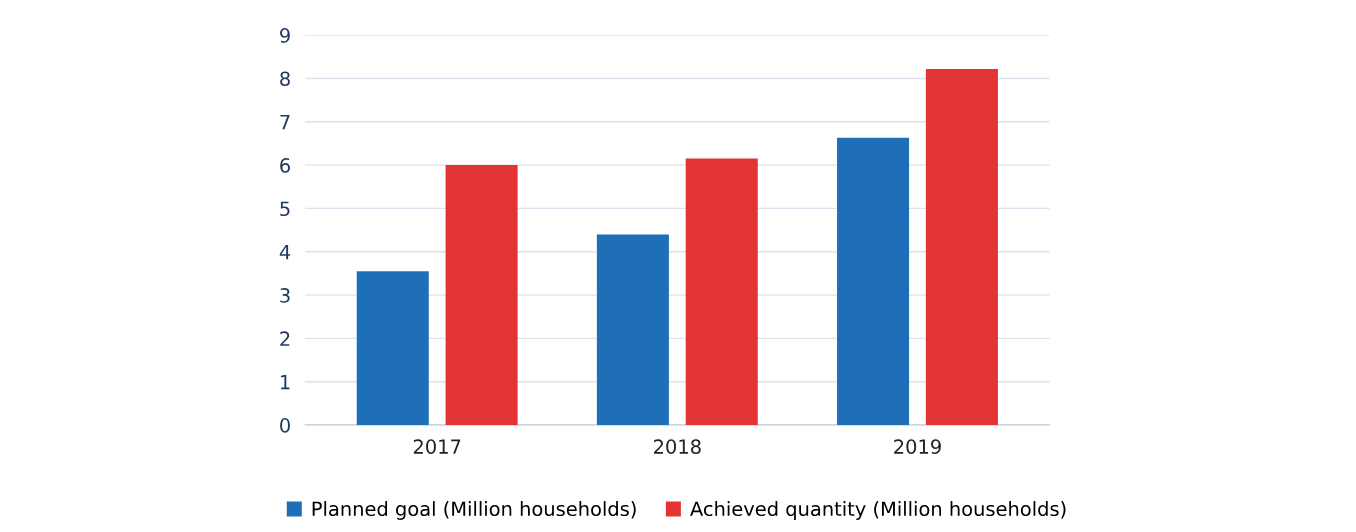 The height and width of the screenshot is (532, 1356). What do you see at coordinates (285, 425) in the screenshot?
I see `y-tick-label: 0` at bounding box center [285, 425].